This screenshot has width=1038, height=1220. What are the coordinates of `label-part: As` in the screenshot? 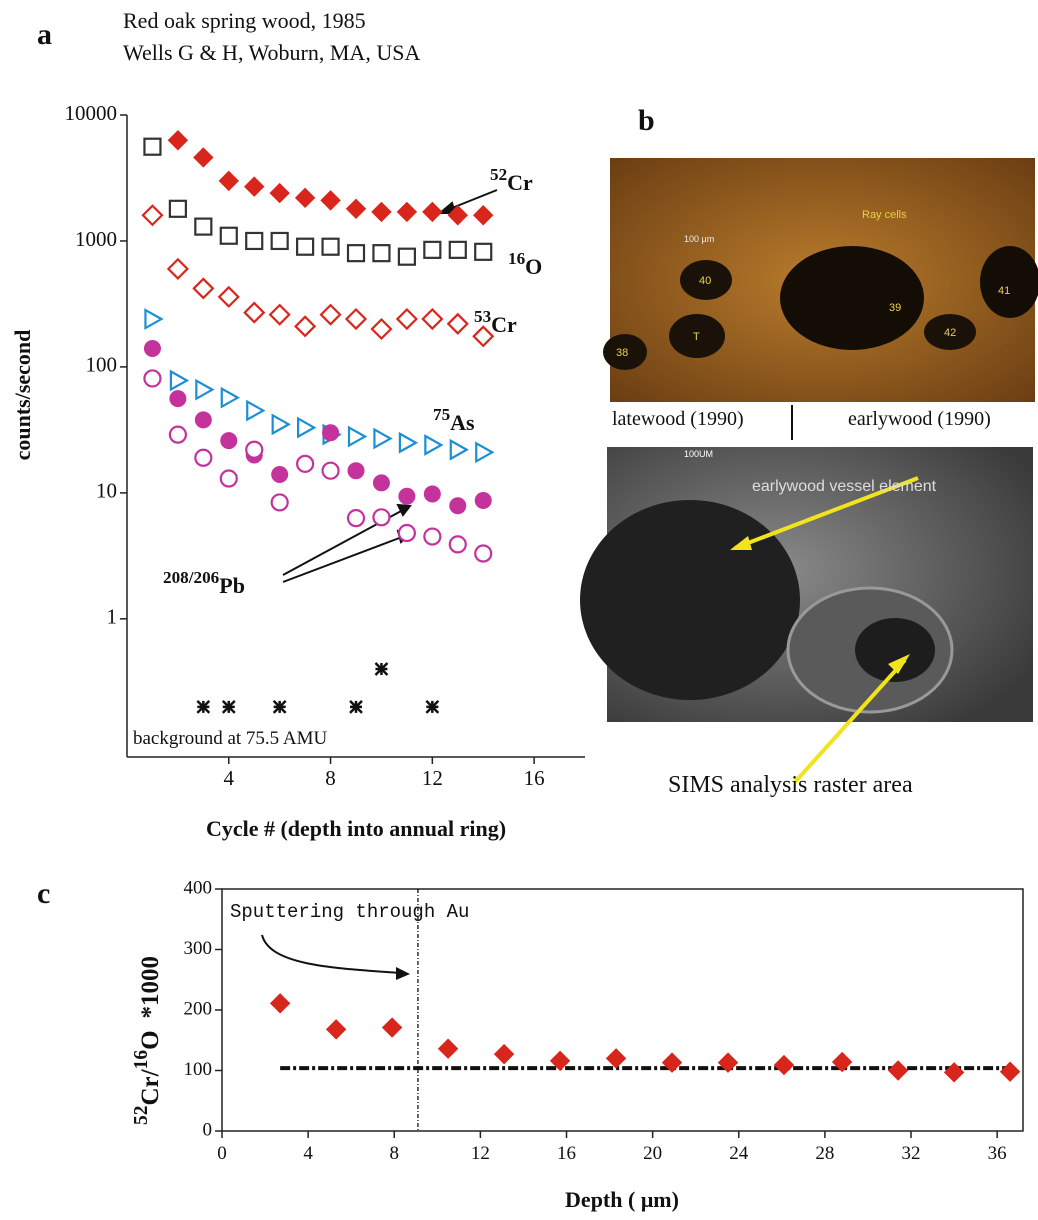 It's located at (462, 422).